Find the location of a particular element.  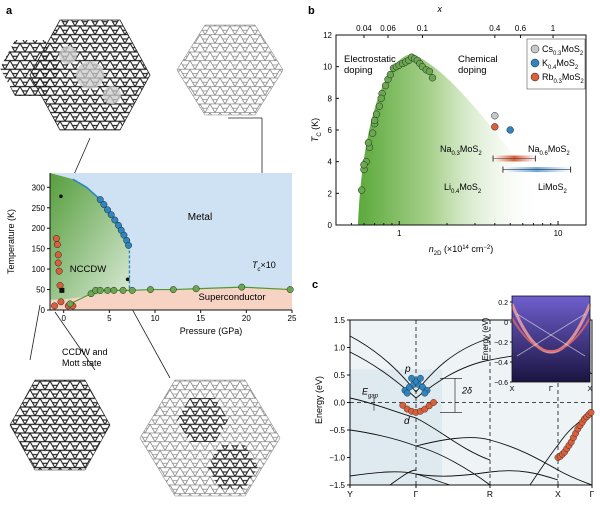

panel-a-letter: a is located at coordinates (9, 11).